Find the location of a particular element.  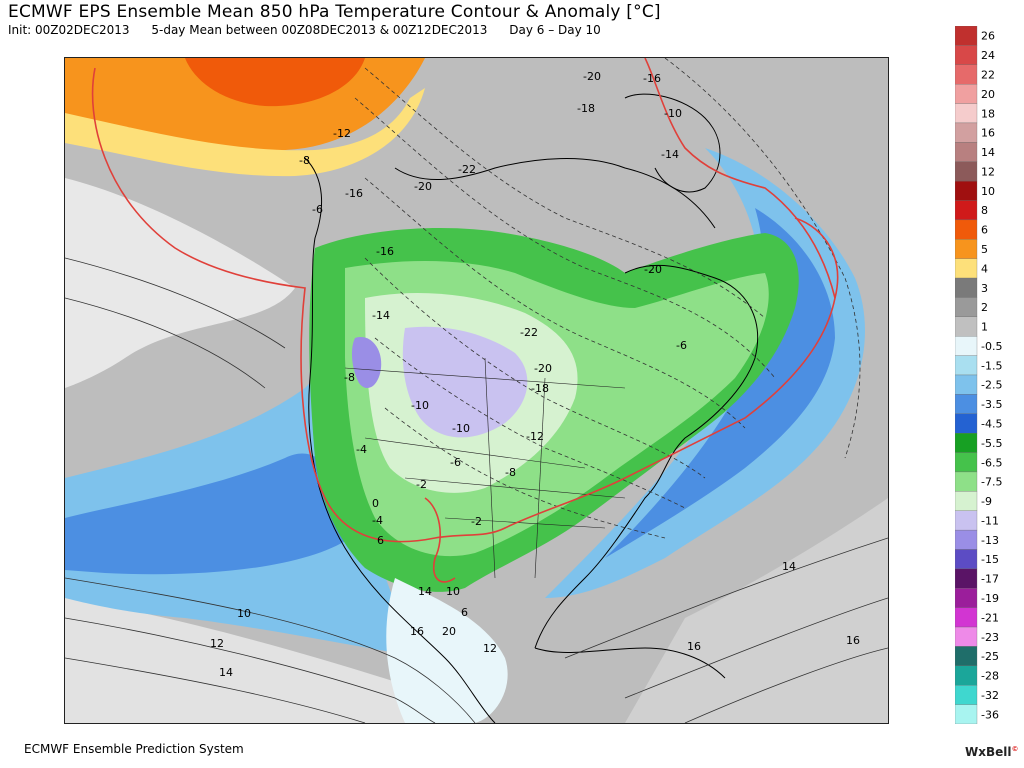

legend-label: 8 is located at coordinates (984, 210).